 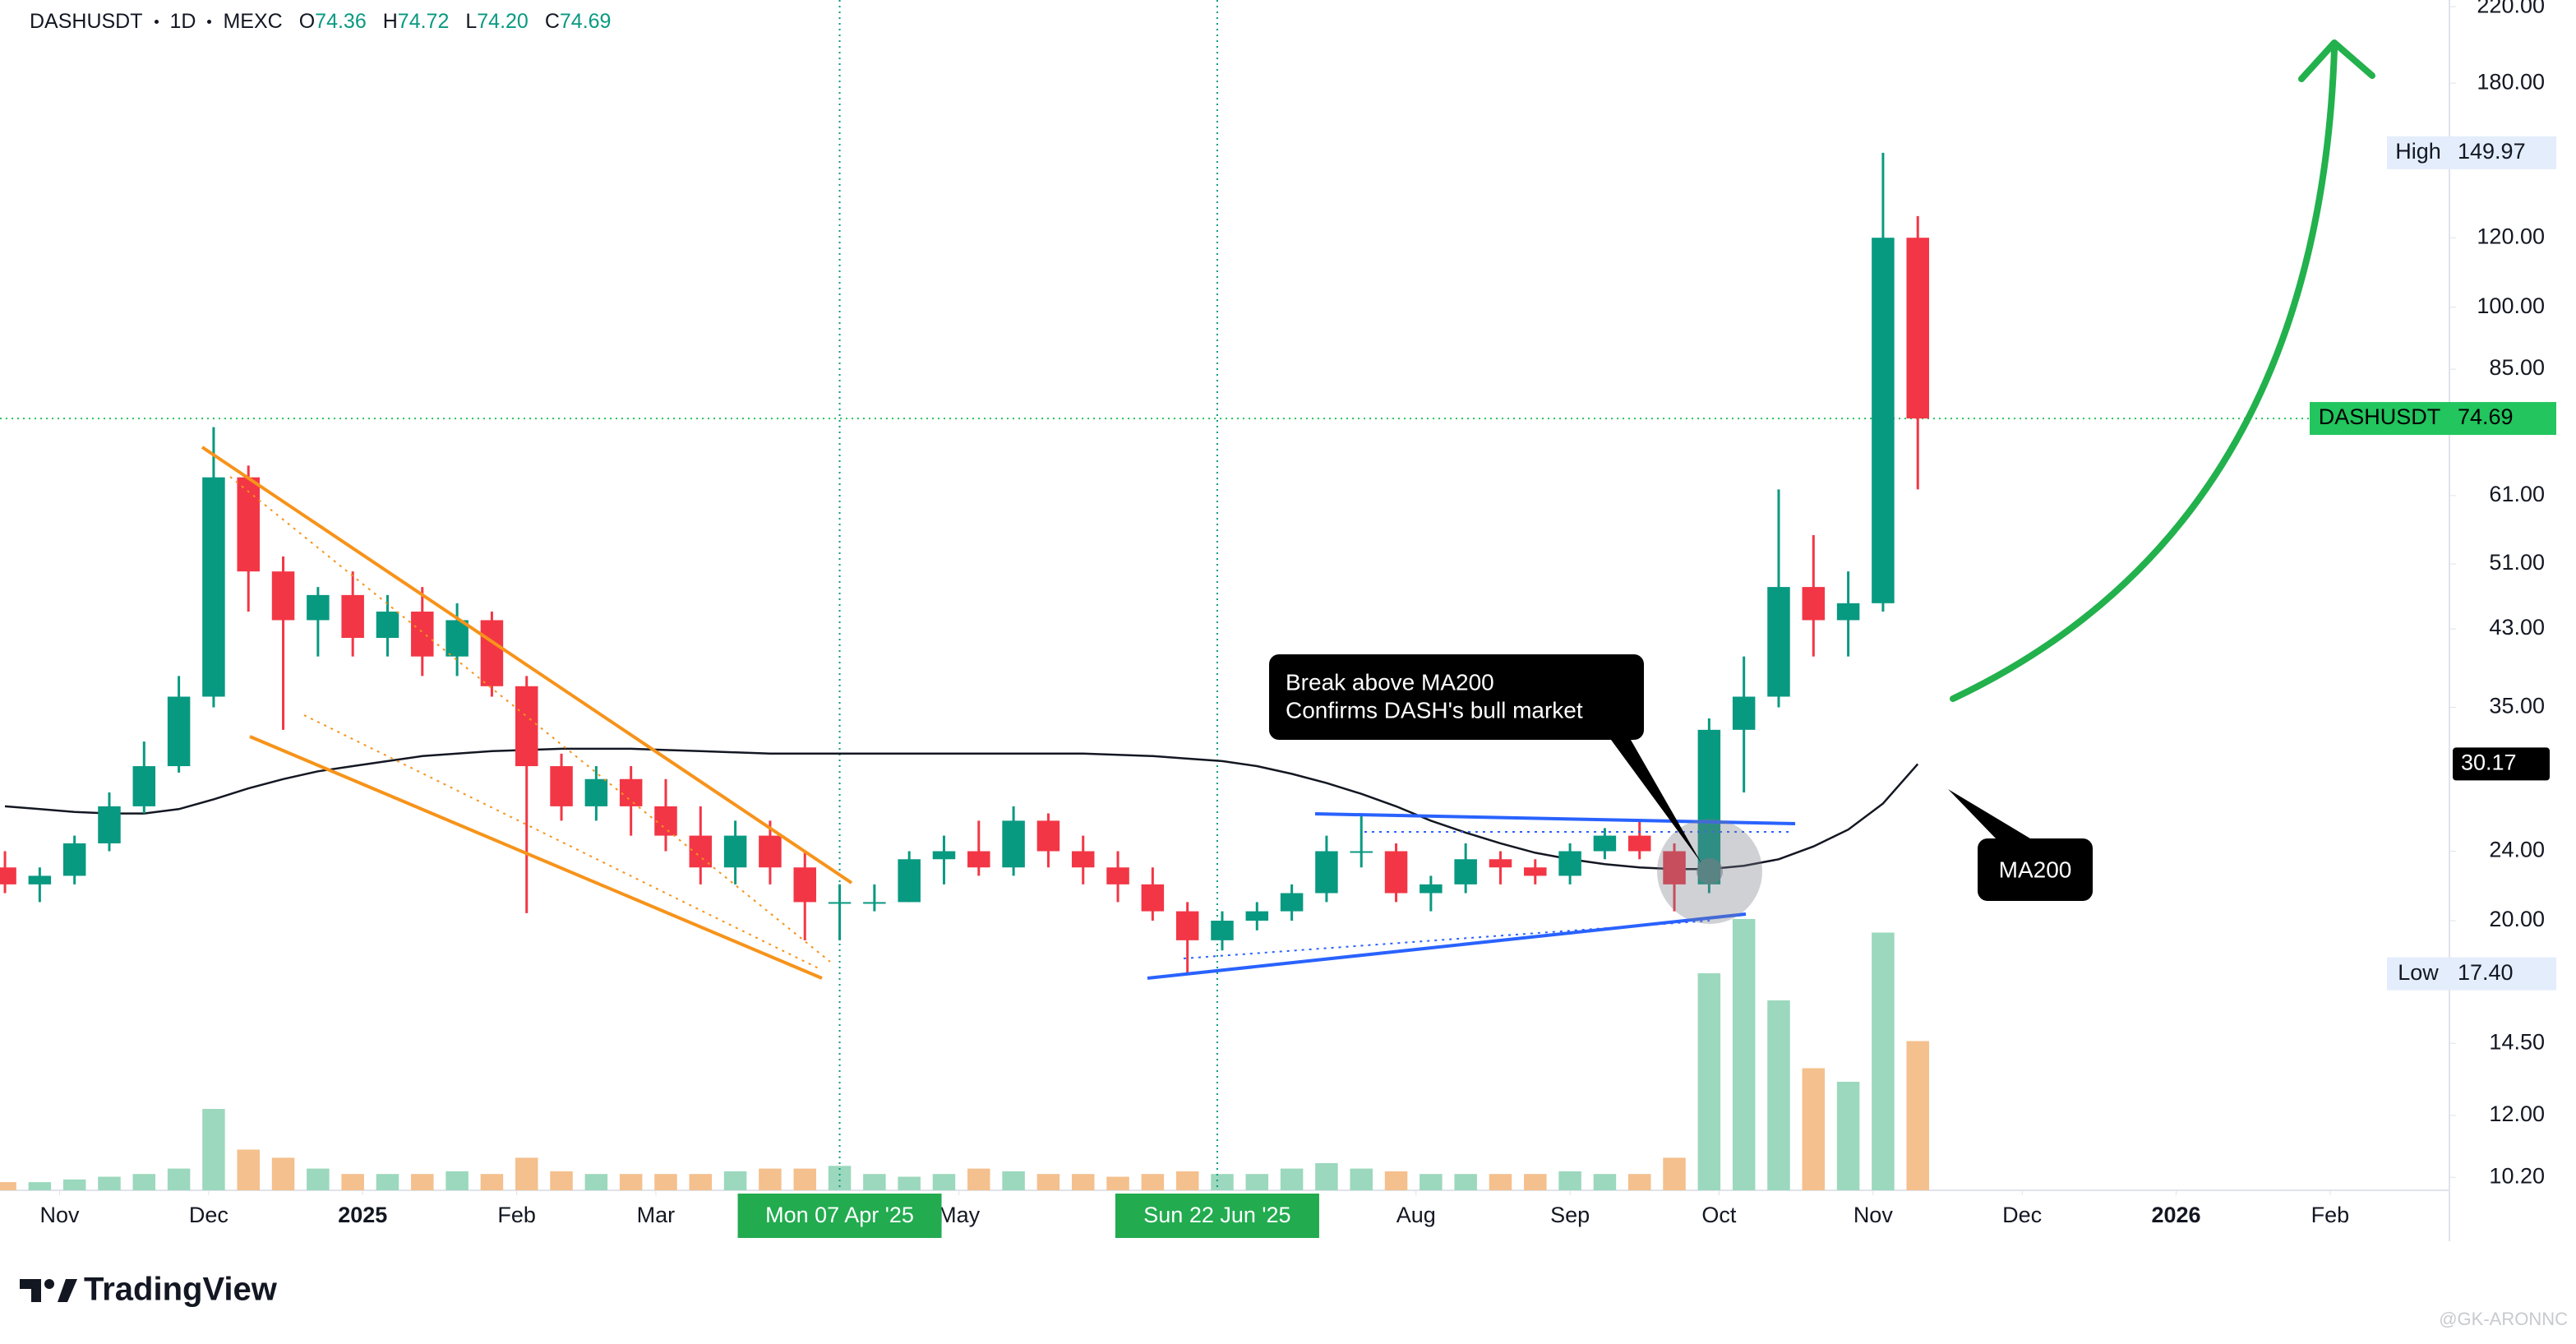 What do you see at coordinates (2336, 61) in the screenshot?
I see `arrow-head` at bounding box center [2336, 61].